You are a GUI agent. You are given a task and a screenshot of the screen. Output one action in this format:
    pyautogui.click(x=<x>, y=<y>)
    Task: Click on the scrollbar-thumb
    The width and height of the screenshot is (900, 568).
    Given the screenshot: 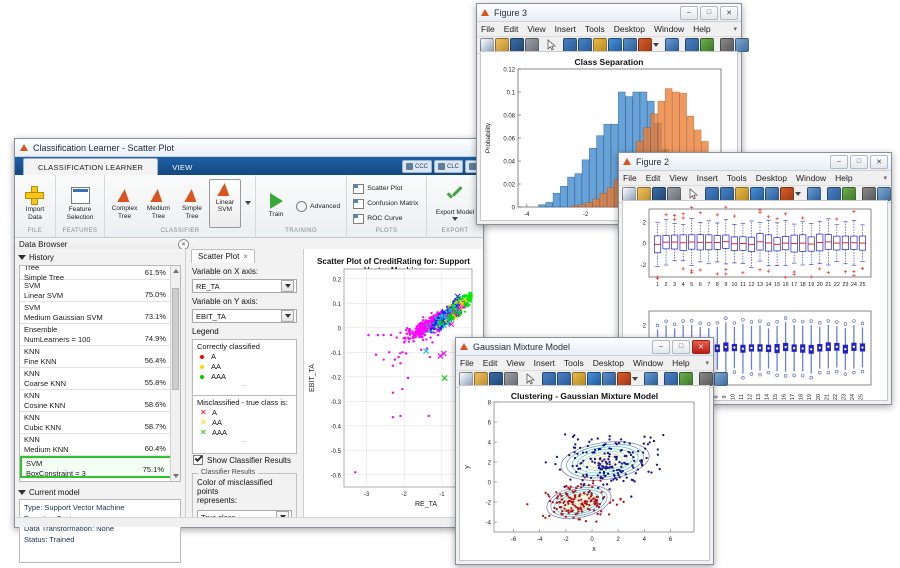 What is the action you would take?
    pyautogui.click(x=175, y=339)
    